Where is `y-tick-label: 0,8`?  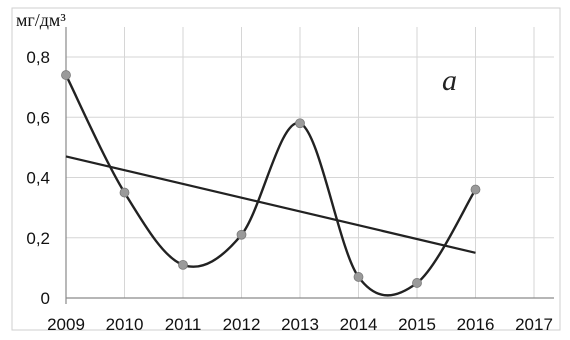 y-tick-label: 0,8 is located at coordinates (38, 57).